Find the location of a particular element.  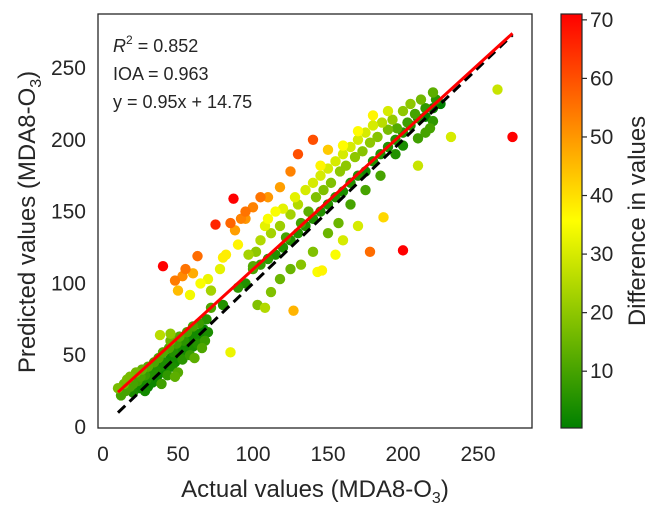

x-tick-label: 0 is located at coordinates (103, 454).